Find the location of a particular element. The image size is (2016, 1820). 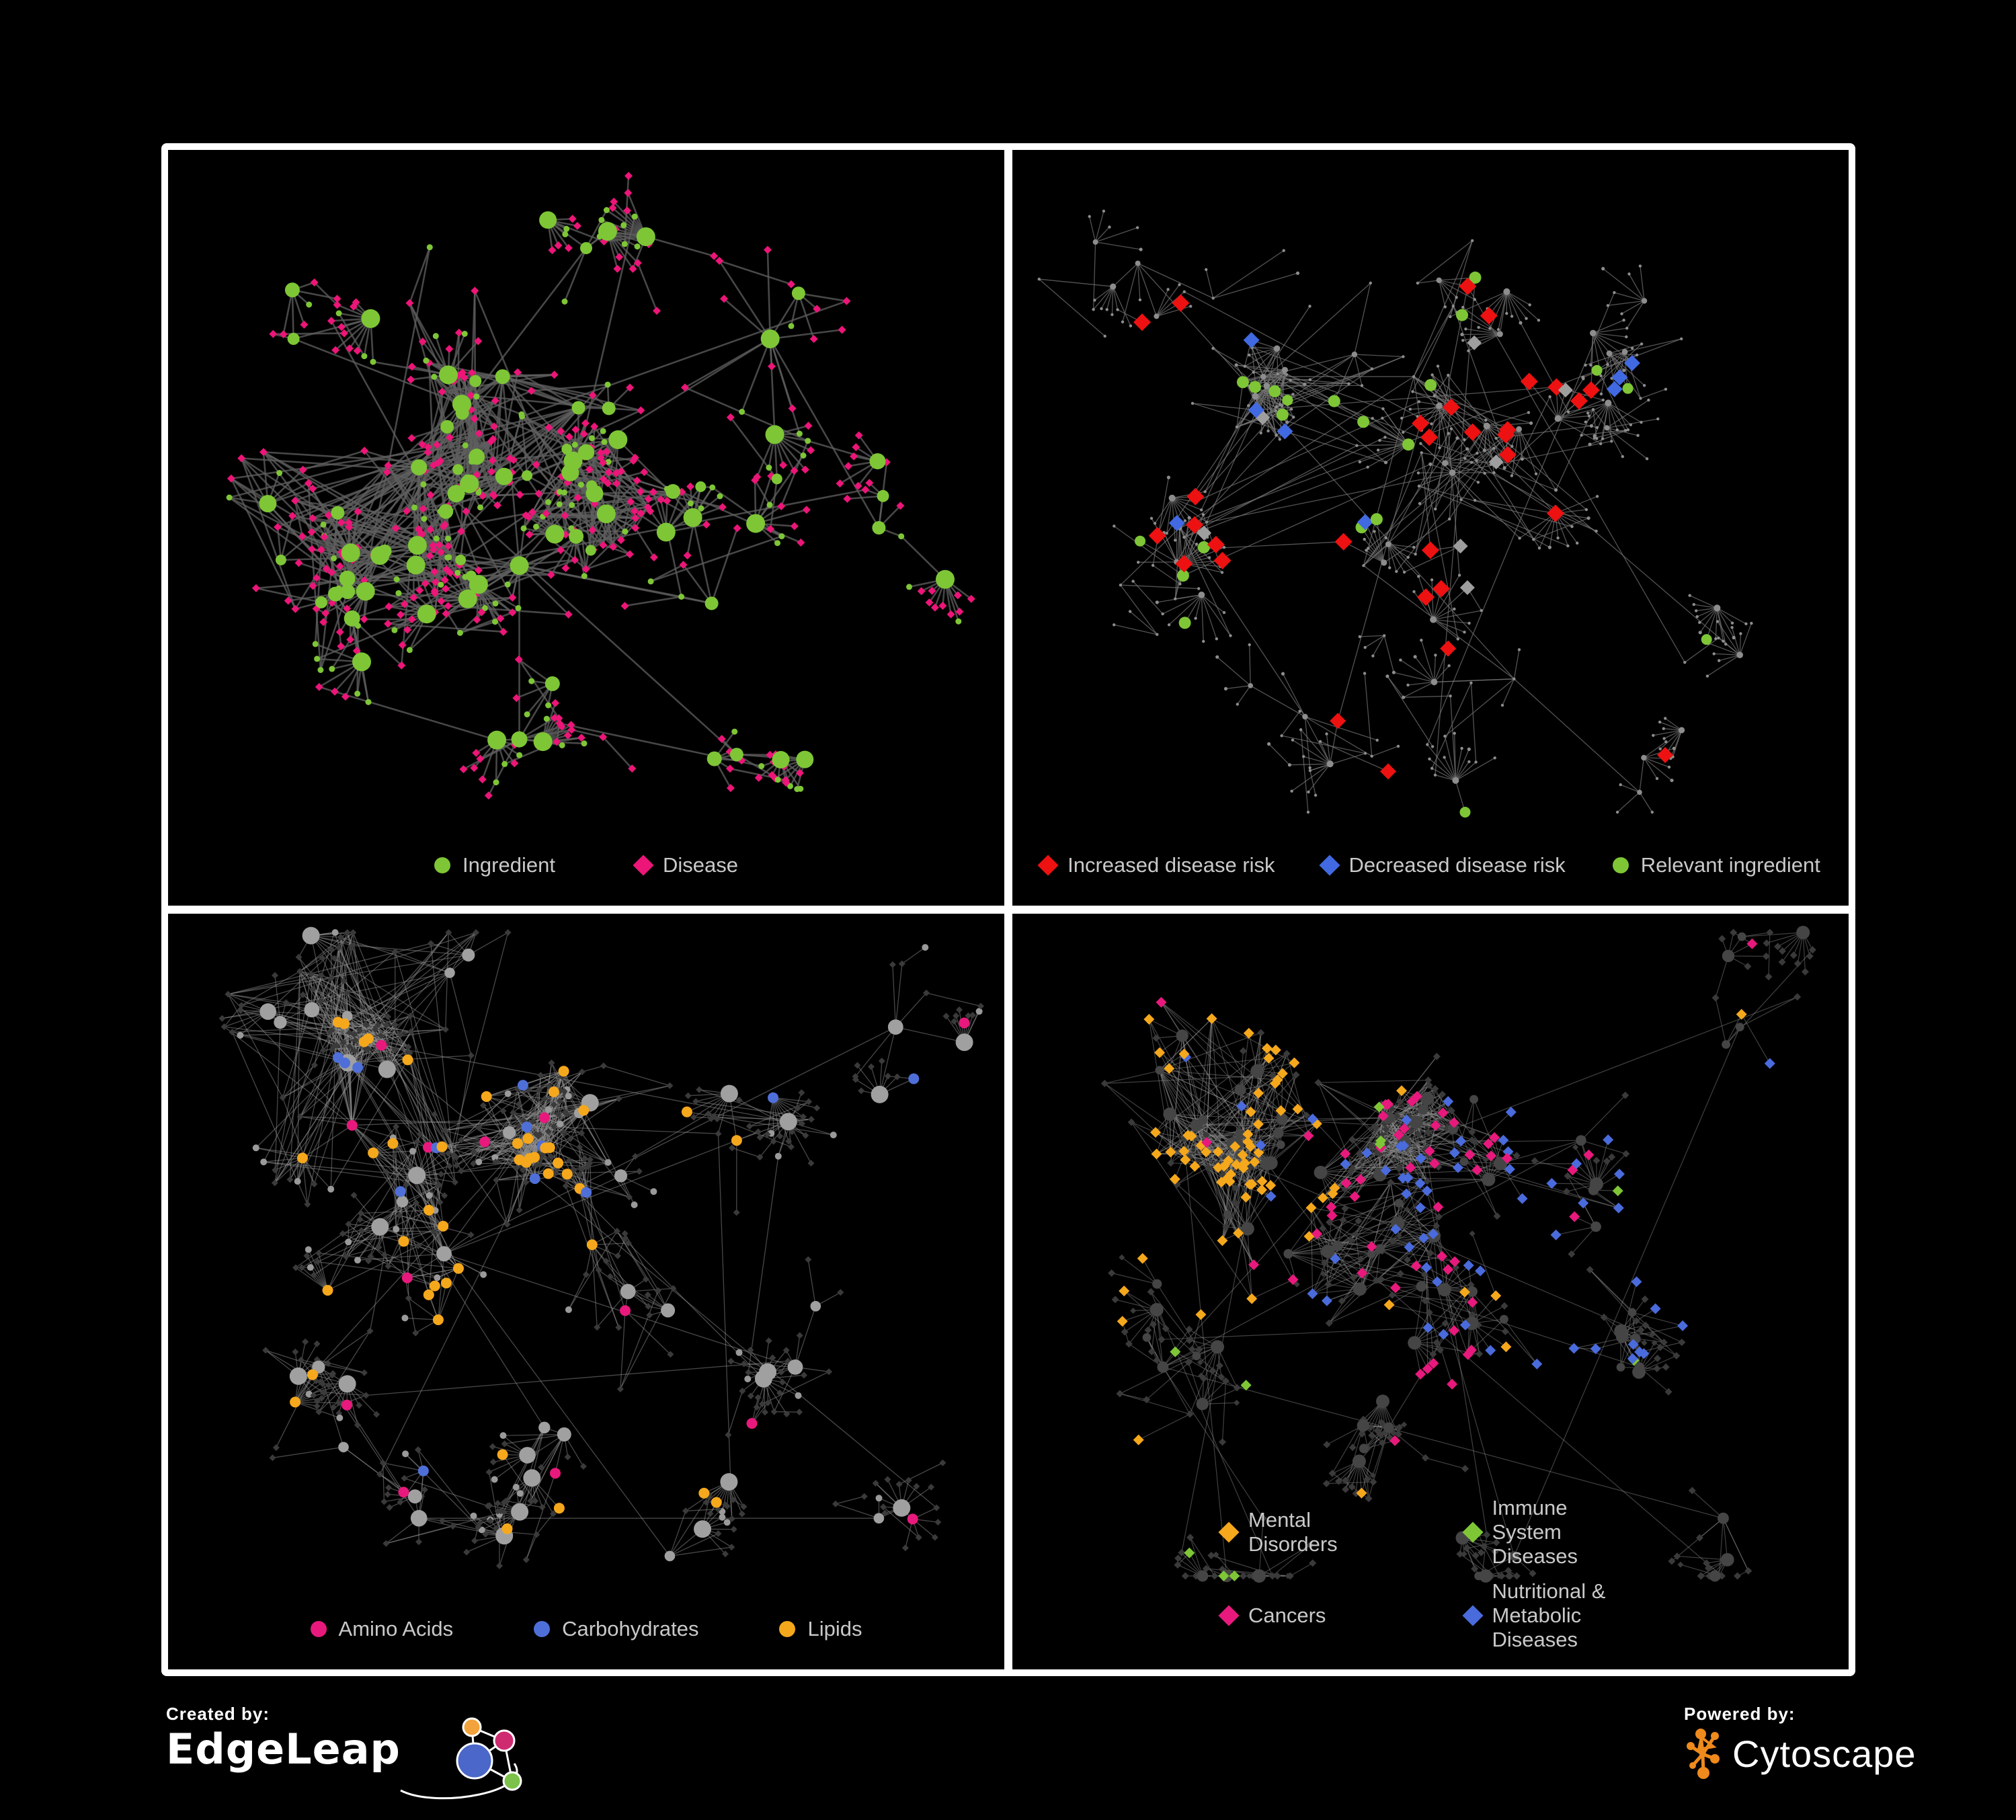

legend-item-cancers: Cancers is located at coordinates (1305, 1615).